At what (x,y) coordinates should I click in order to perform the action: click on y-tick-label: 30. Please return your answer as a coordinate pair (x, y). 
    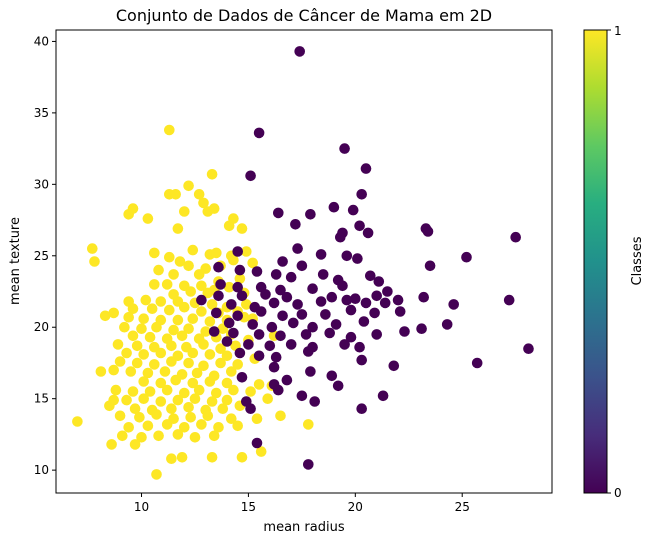
    Looking at the image, I should click on (41, 184).